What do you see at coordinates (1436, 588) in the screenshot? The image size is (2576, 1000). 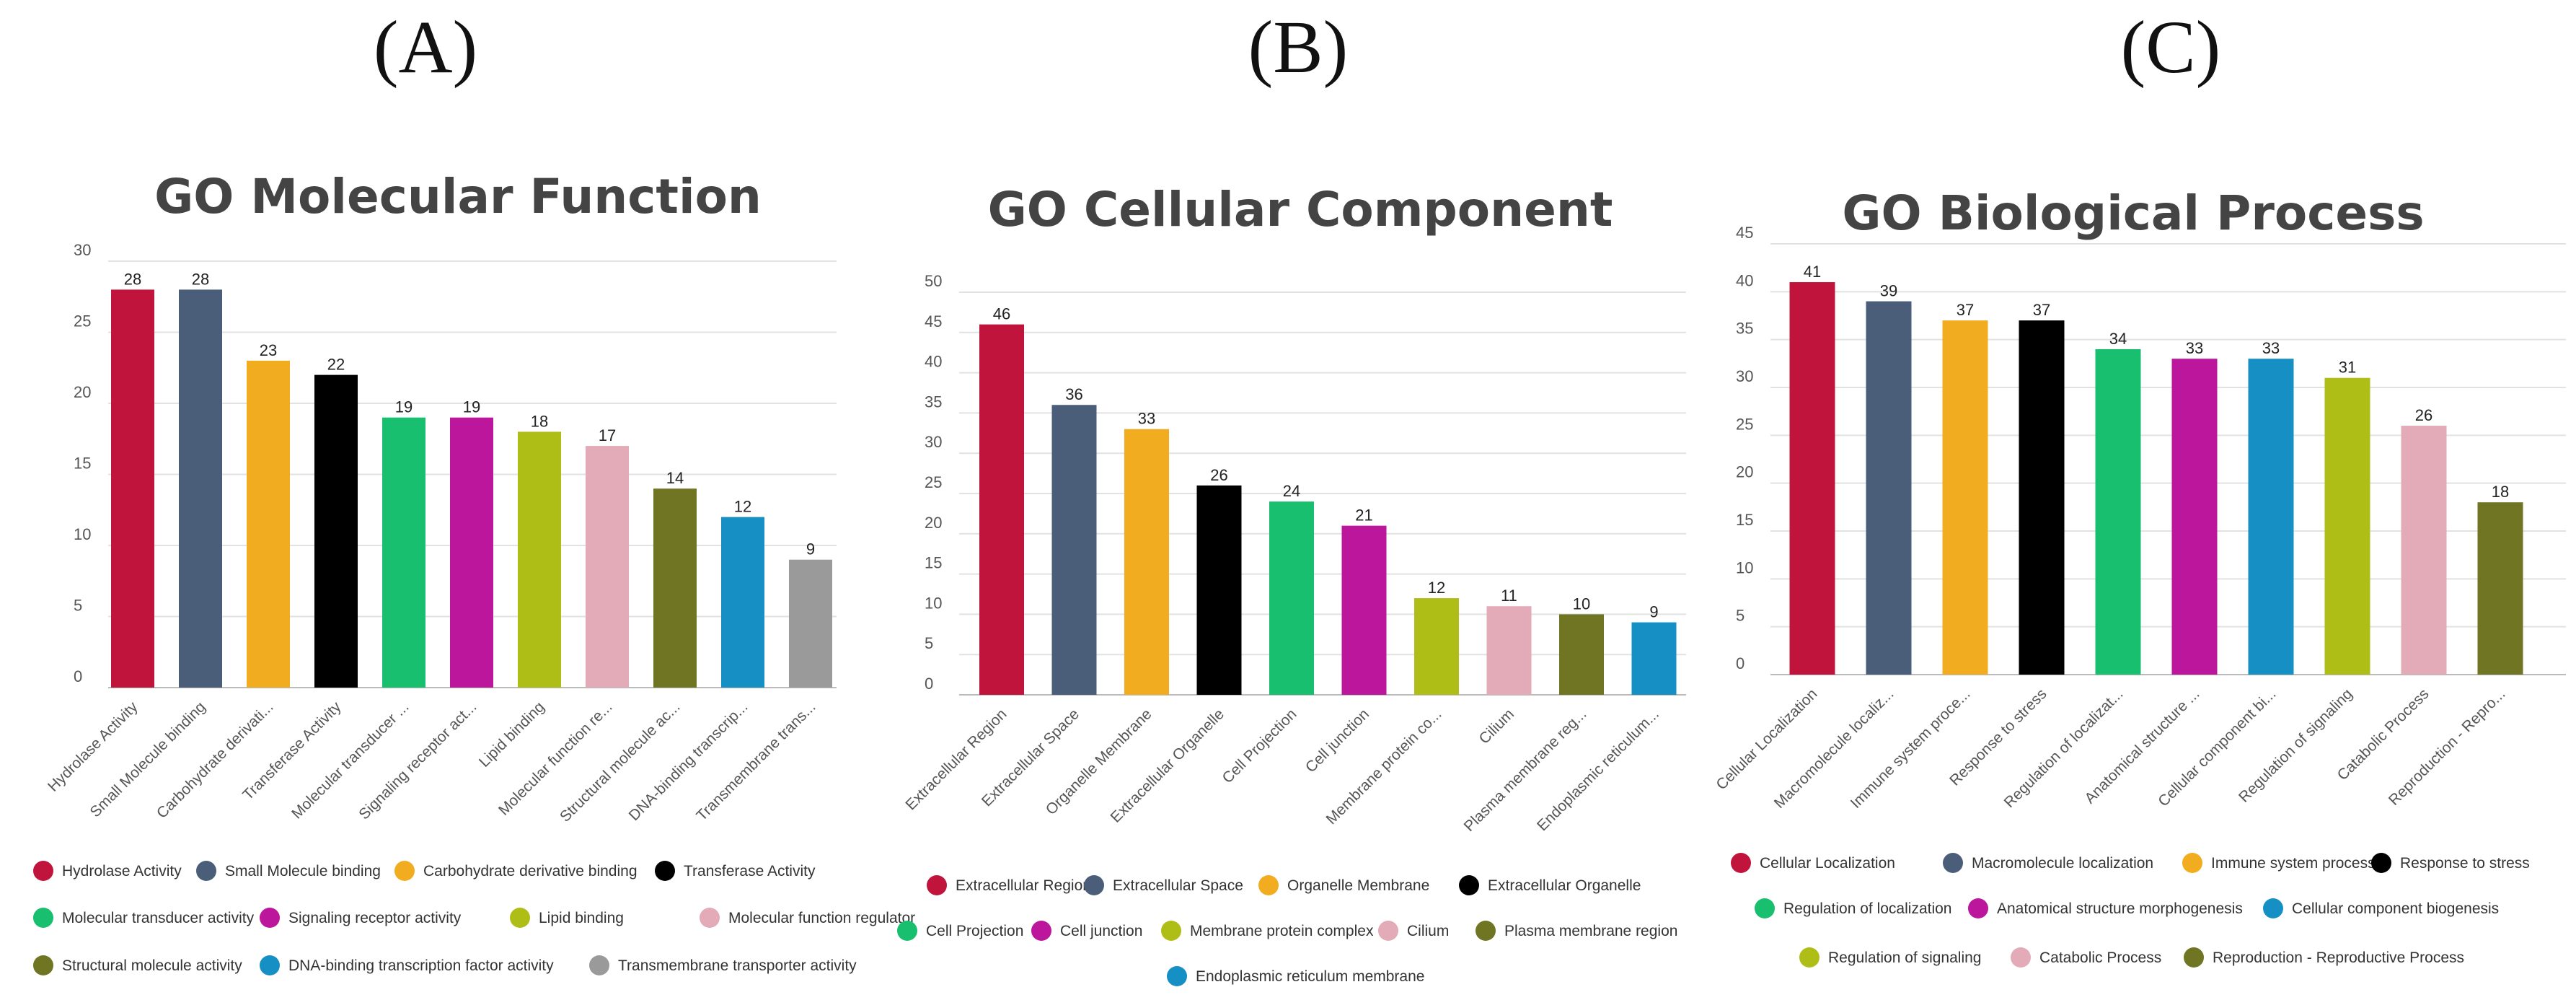 I see `bar-value-label: 12` at bounding box center [1436, 588].